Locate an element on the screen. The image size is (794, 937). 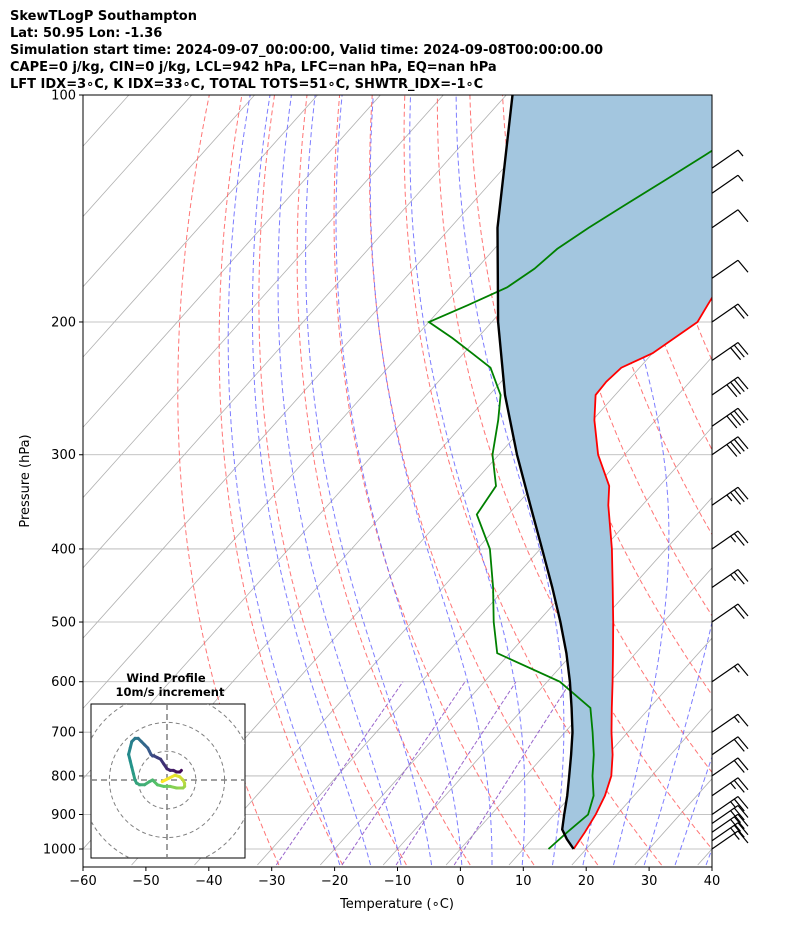
x-tick-label: 0 is located at coordinates (460, 881).